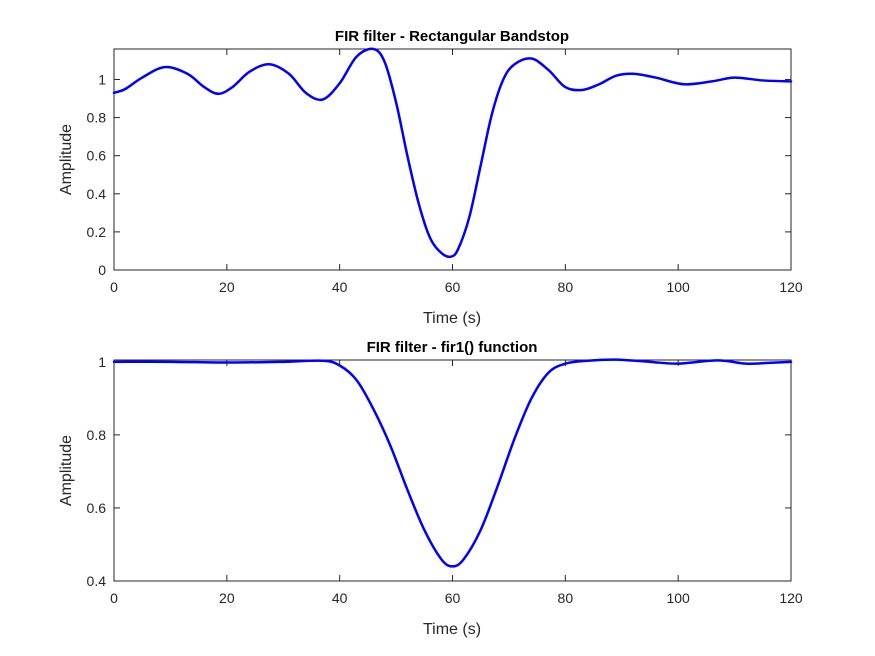 Image resolution: width=875 pixels, height=656 pixels. Describe the element at coordinates (66, 159) in the screenshot. I see `top-y-axis-label: Amplitude` at that location.